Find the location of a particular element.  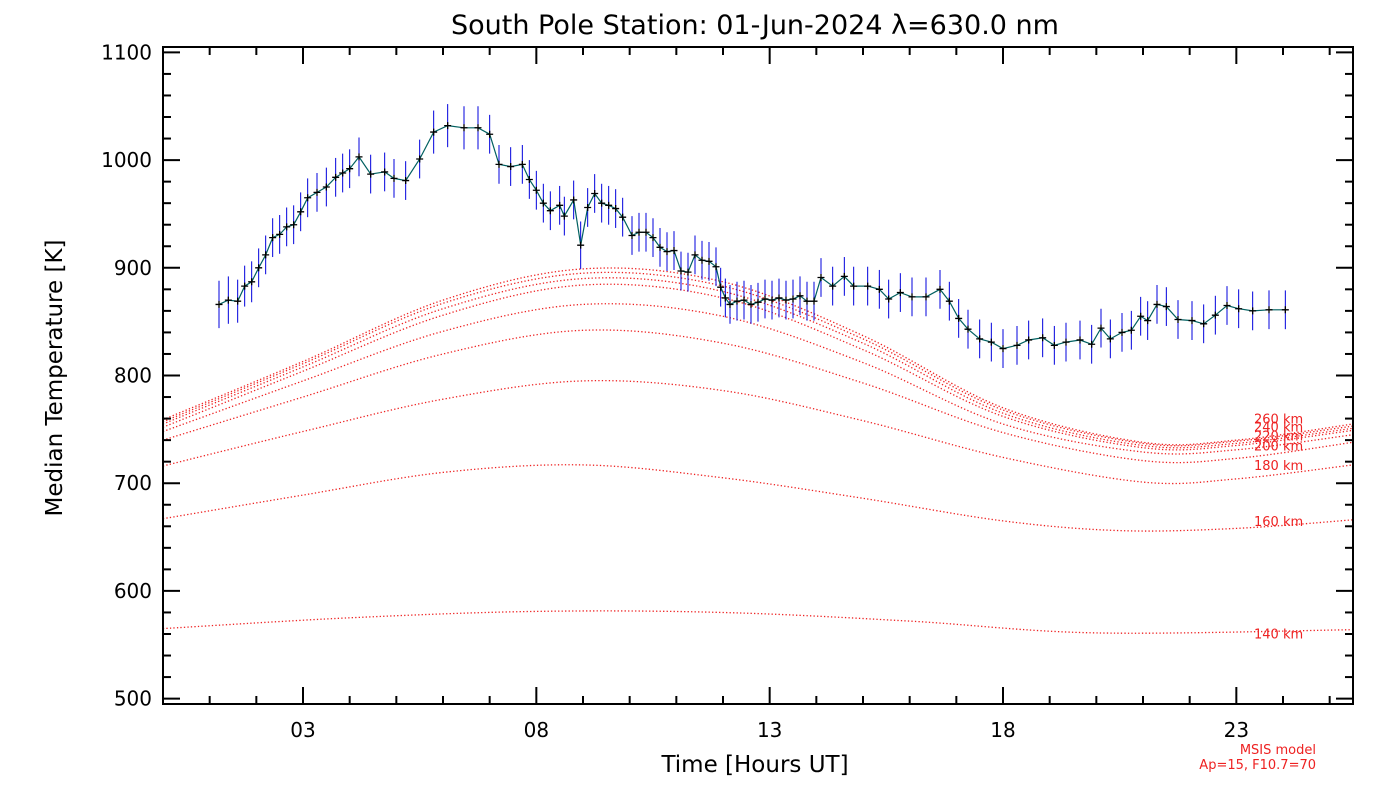

model-note-line-2: Ap=15, F10.7=70 is located at coordinates (1257, 765).